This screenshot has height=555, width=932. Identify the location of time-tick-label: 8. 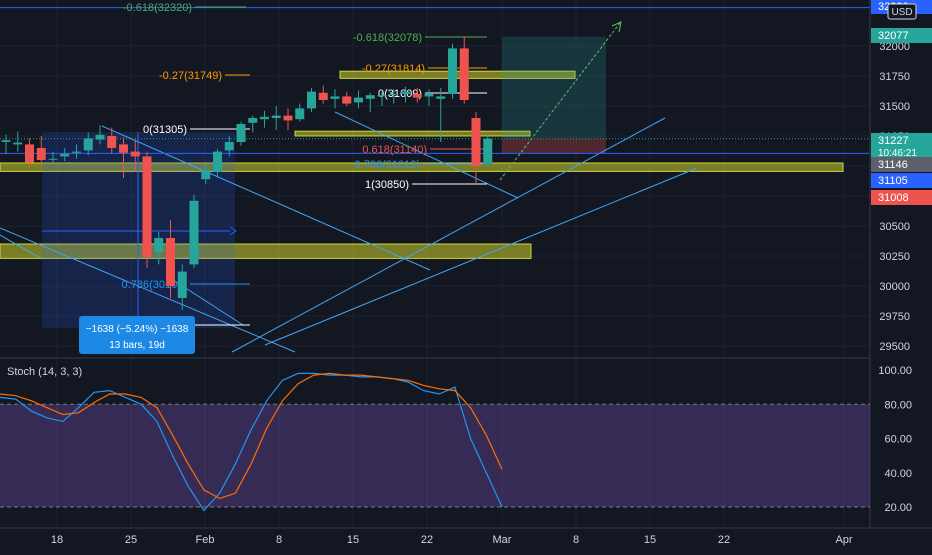
(576, 540).